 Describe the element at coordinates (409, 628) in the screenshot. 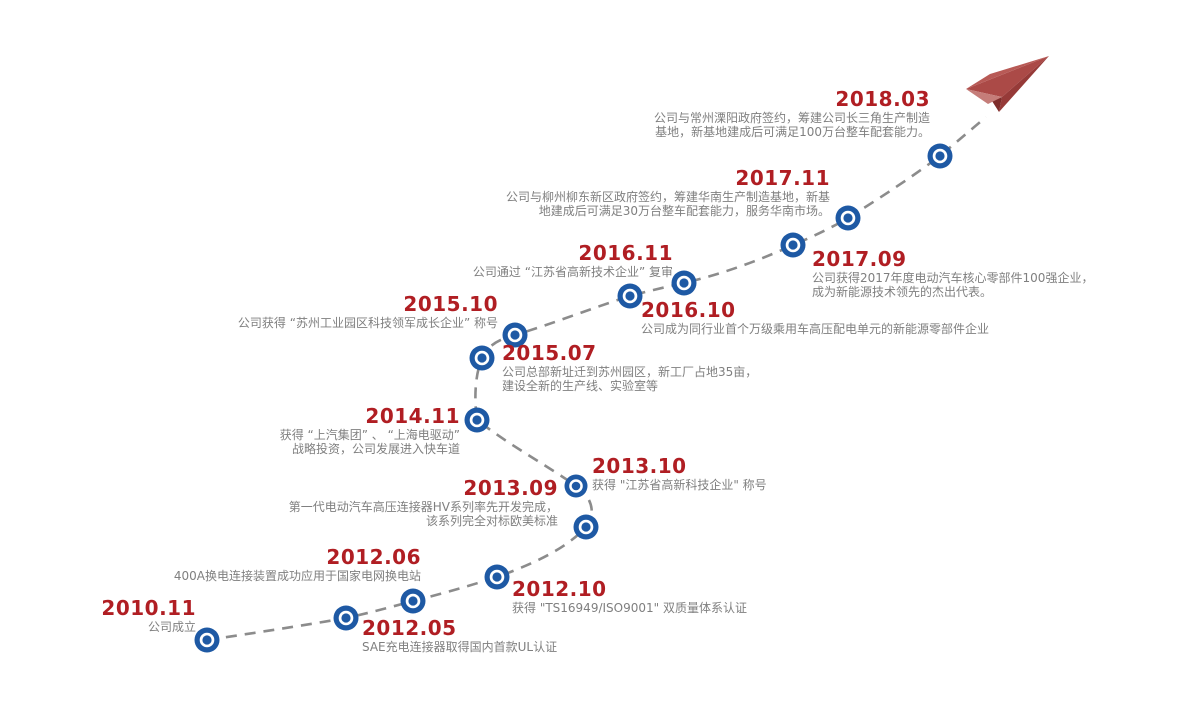

I see `milestone-date: 2012.05` at that location.